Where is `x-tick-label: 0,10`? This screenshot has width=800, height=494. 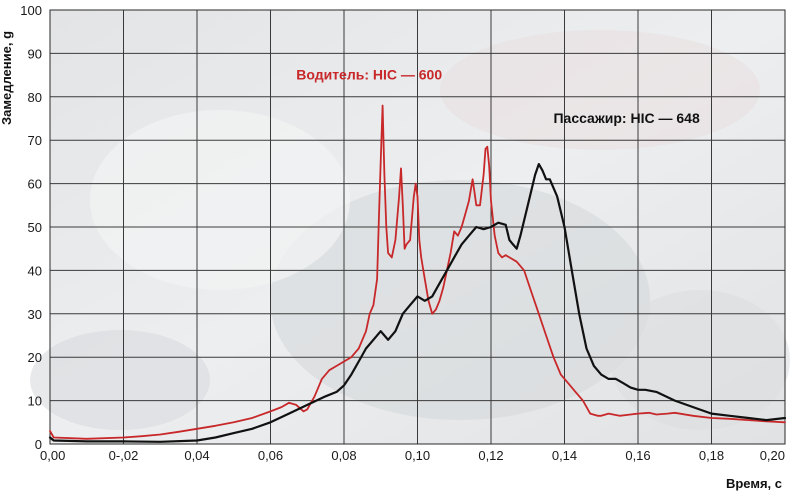 x-tick-label: 0,10 is located at coordinates (417, 455).